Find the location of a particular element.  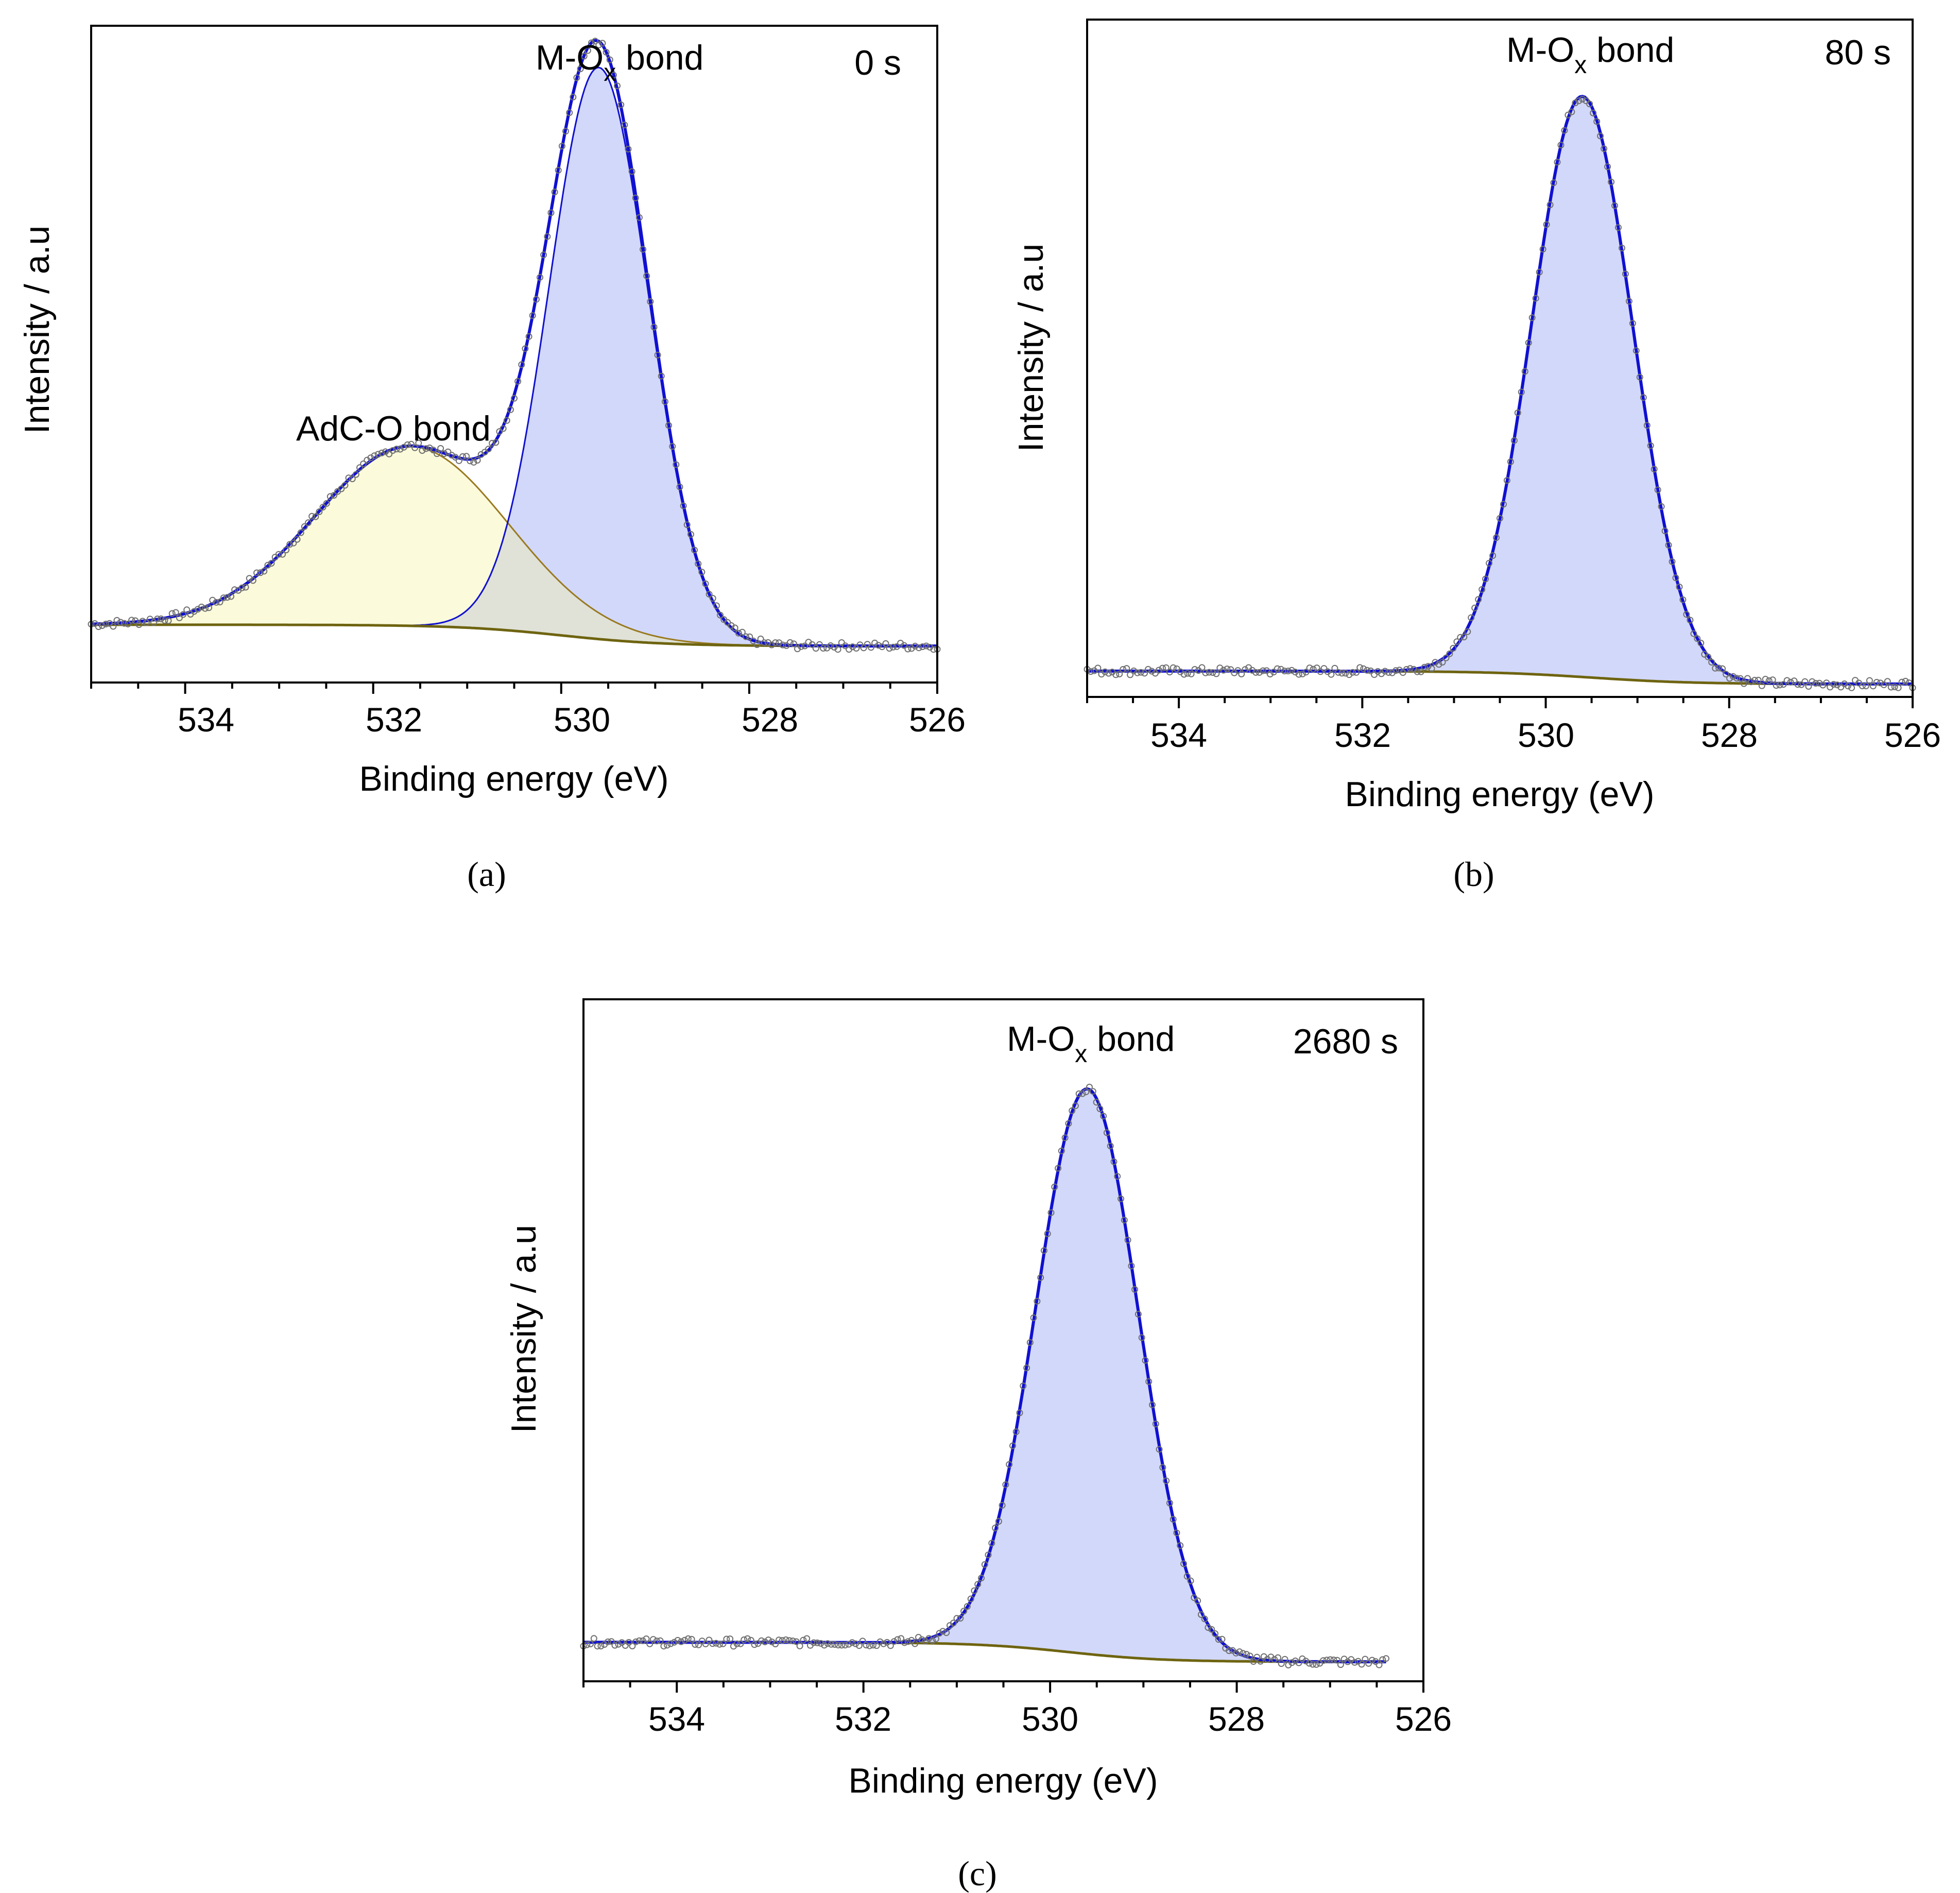

y-axis-label-a: Intensity / a.u is located at coordinates (37, 330).